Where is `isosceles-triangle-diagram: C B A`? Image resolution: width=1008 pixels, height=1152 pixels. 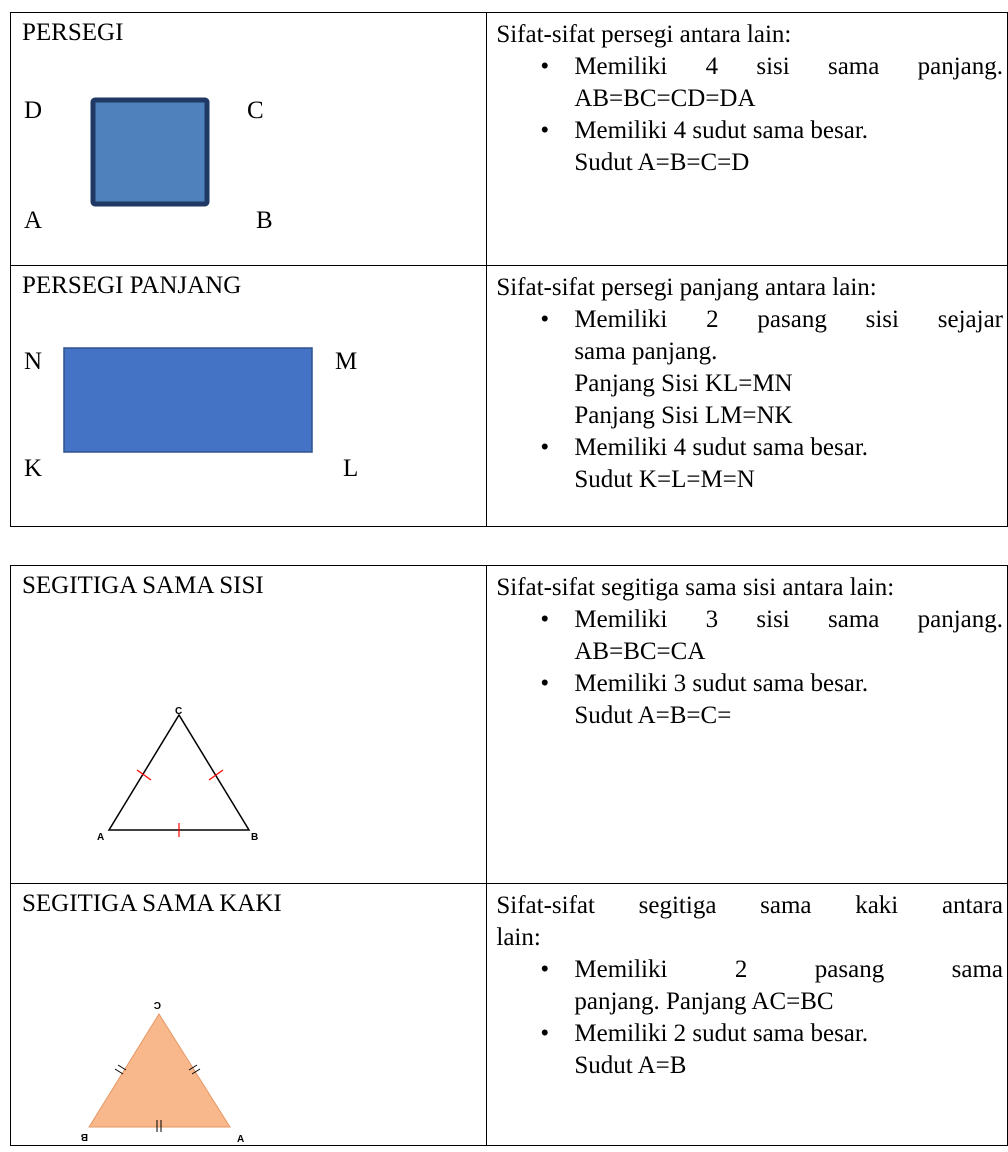 isosceles-triangle-diagram: C B A is located at coordinates (162, 1072).